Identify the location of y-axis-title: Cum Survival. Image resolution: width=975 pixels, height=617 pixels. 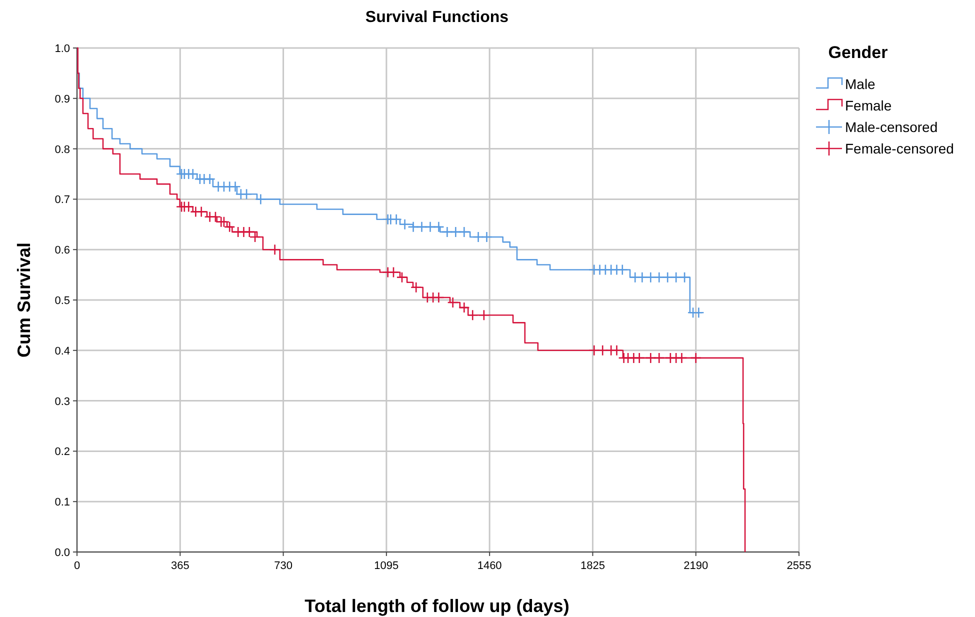
(24, 300).